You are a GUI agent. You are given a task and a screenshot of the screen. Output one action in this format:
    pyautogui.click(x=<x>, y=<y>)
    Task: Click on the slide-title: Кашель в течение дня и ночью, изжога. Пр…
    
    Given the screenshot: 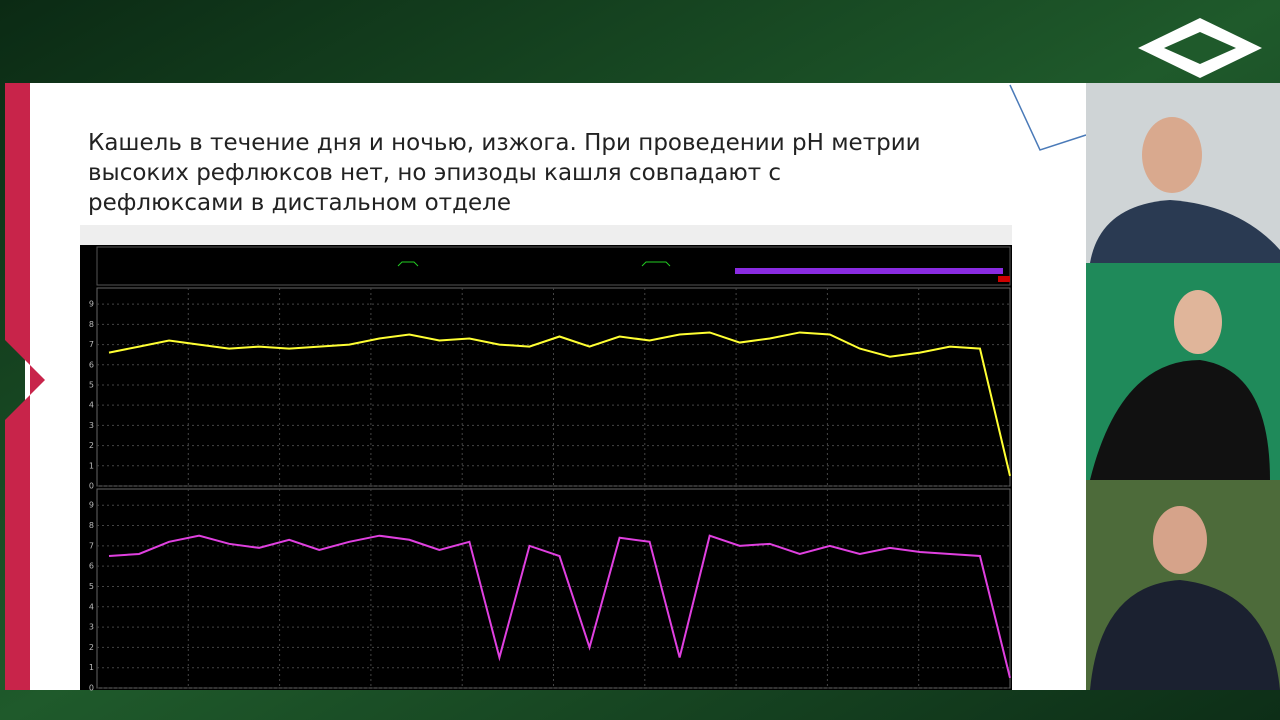 What is the action you would take?
    pyautogui.click(x=504, y=143)
    